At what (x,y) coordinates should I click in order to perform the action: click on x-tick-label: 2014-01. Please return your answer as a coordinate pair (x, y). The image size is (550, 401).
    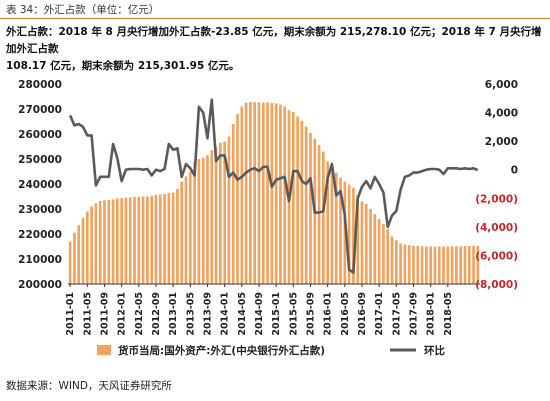
    Looking at the image, I should click on (225, 314).